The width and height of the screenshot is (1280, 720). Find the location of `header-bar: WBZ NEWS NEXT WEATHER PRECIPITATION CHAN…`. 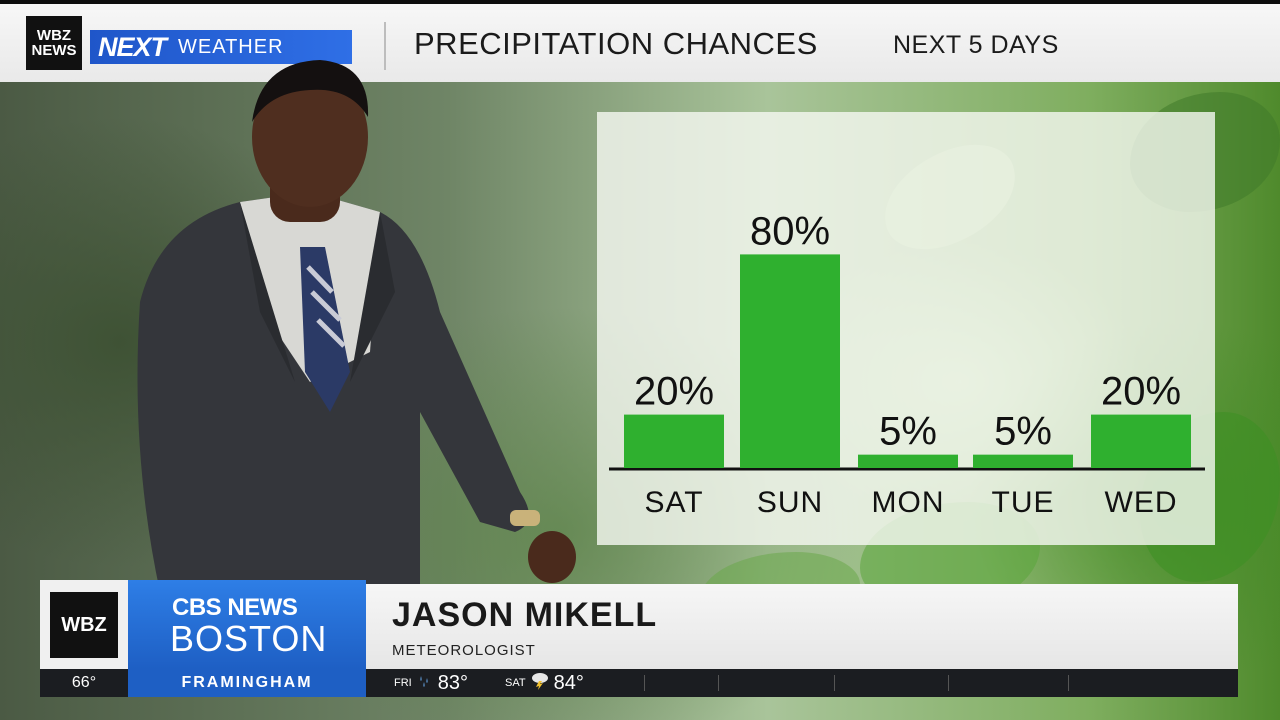

header-bar: WBZ NEWS NEXT WEATHER PRECIPITATION CHAN… is located at coordinates (640, 43).